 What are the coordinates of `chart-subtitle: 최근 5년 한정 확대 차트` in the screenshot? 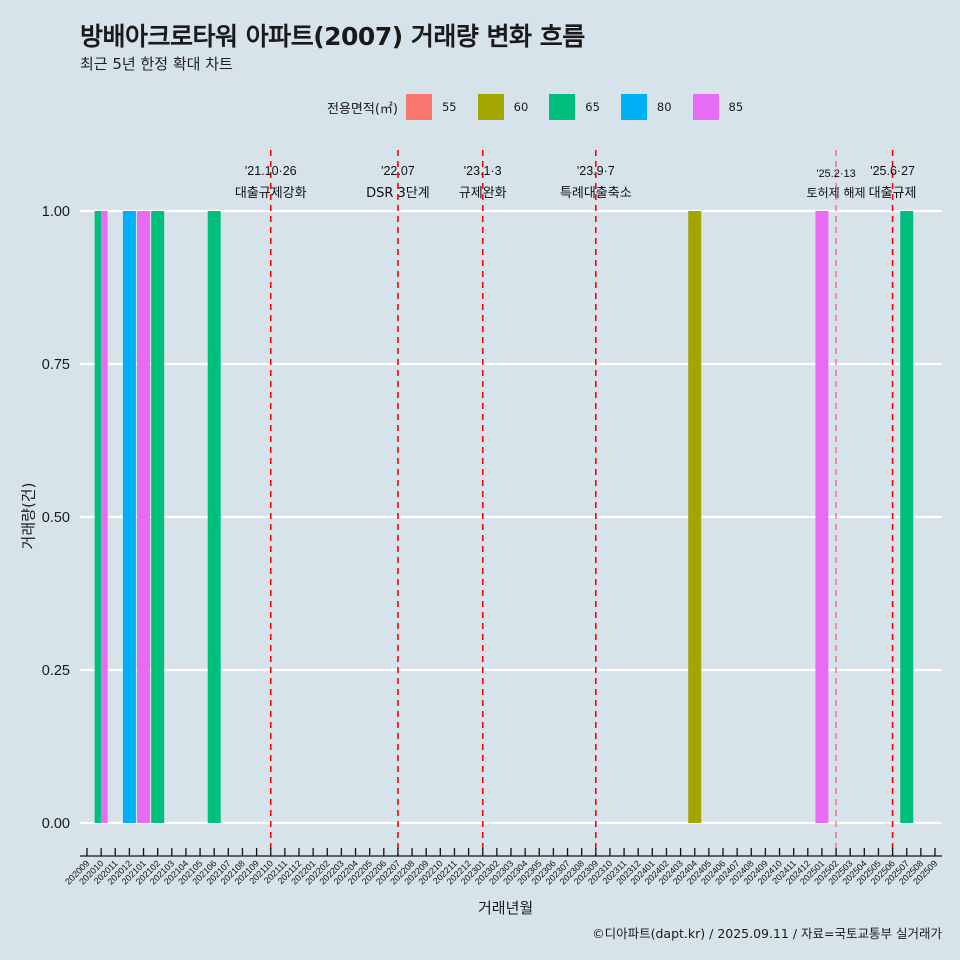 It's located at (156, 64).